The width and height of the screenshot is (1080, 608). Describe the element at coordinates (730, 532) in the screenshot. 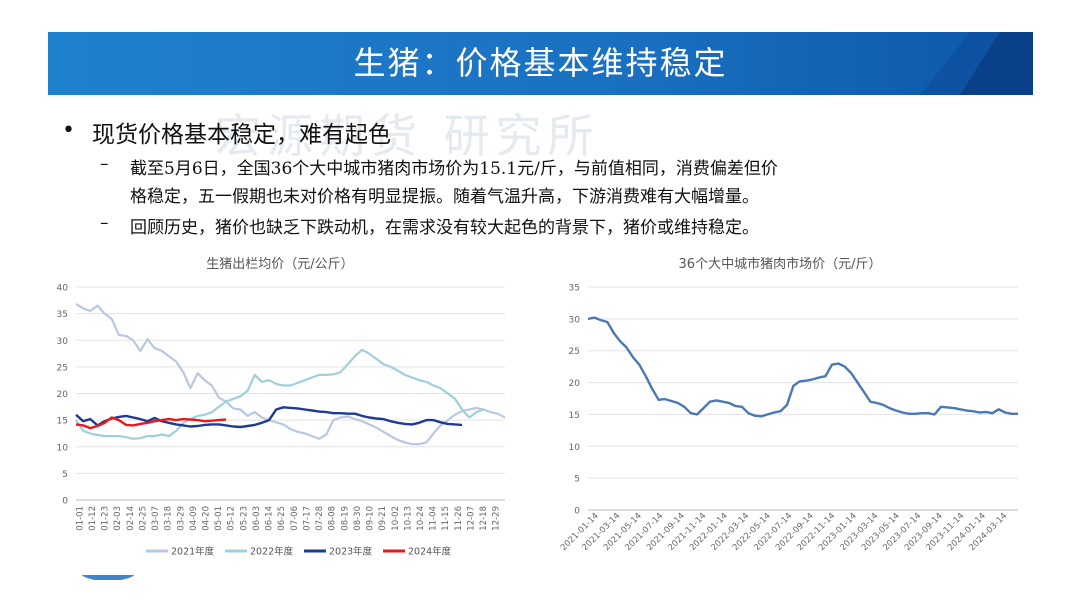

I see `x-tick-label: 2022-03-14` at that location.